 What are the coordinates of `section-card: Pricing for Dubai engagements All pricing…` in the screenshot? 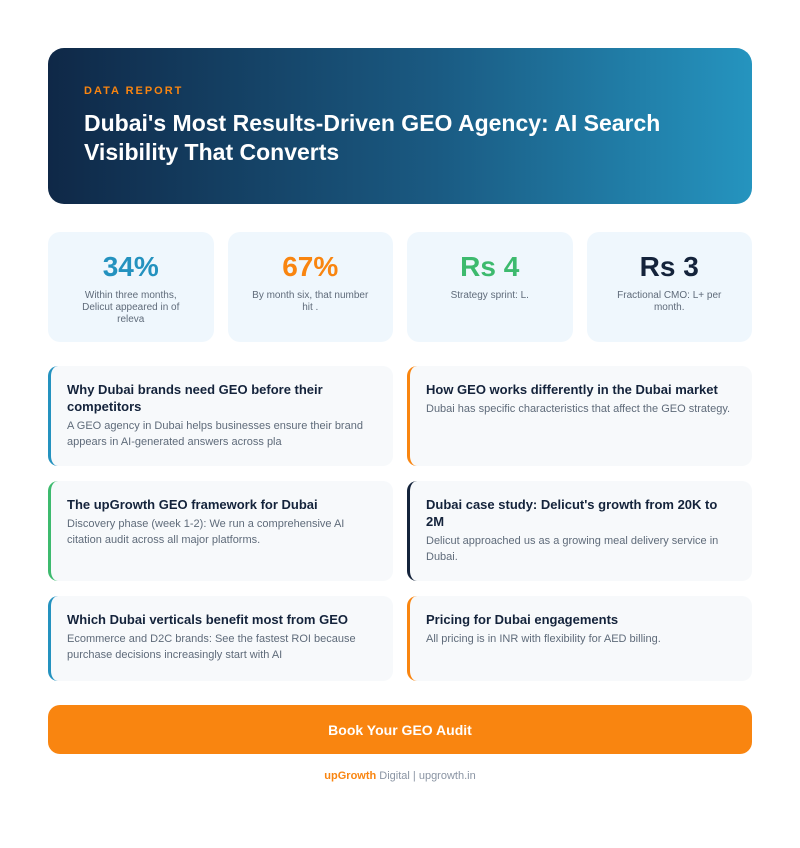 It's located at (579, 638).